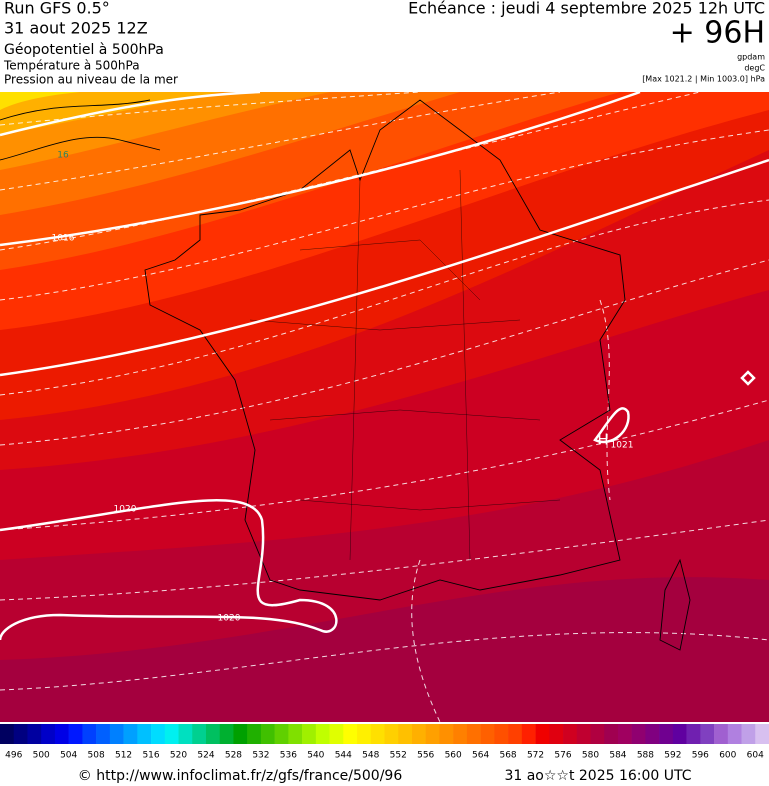 The height and width of the screenshot is (786, 769). I want to click on scale-label: 600, so click(727, 756).